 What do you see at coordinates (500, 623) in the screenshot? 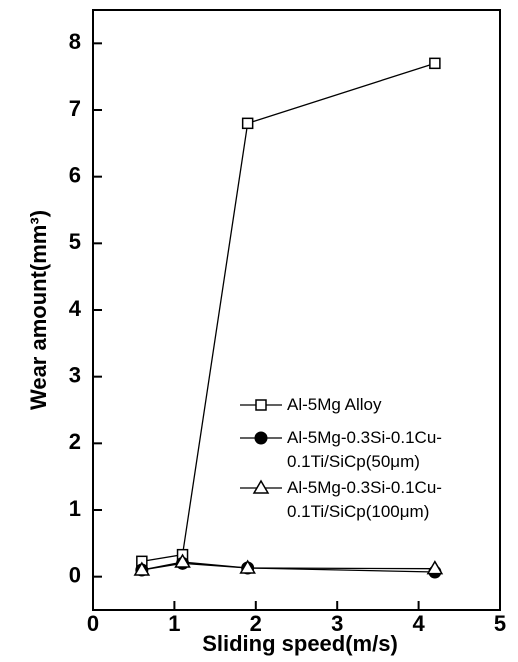
I see `x-tick-label: 5` at bounding box center [500, 623].